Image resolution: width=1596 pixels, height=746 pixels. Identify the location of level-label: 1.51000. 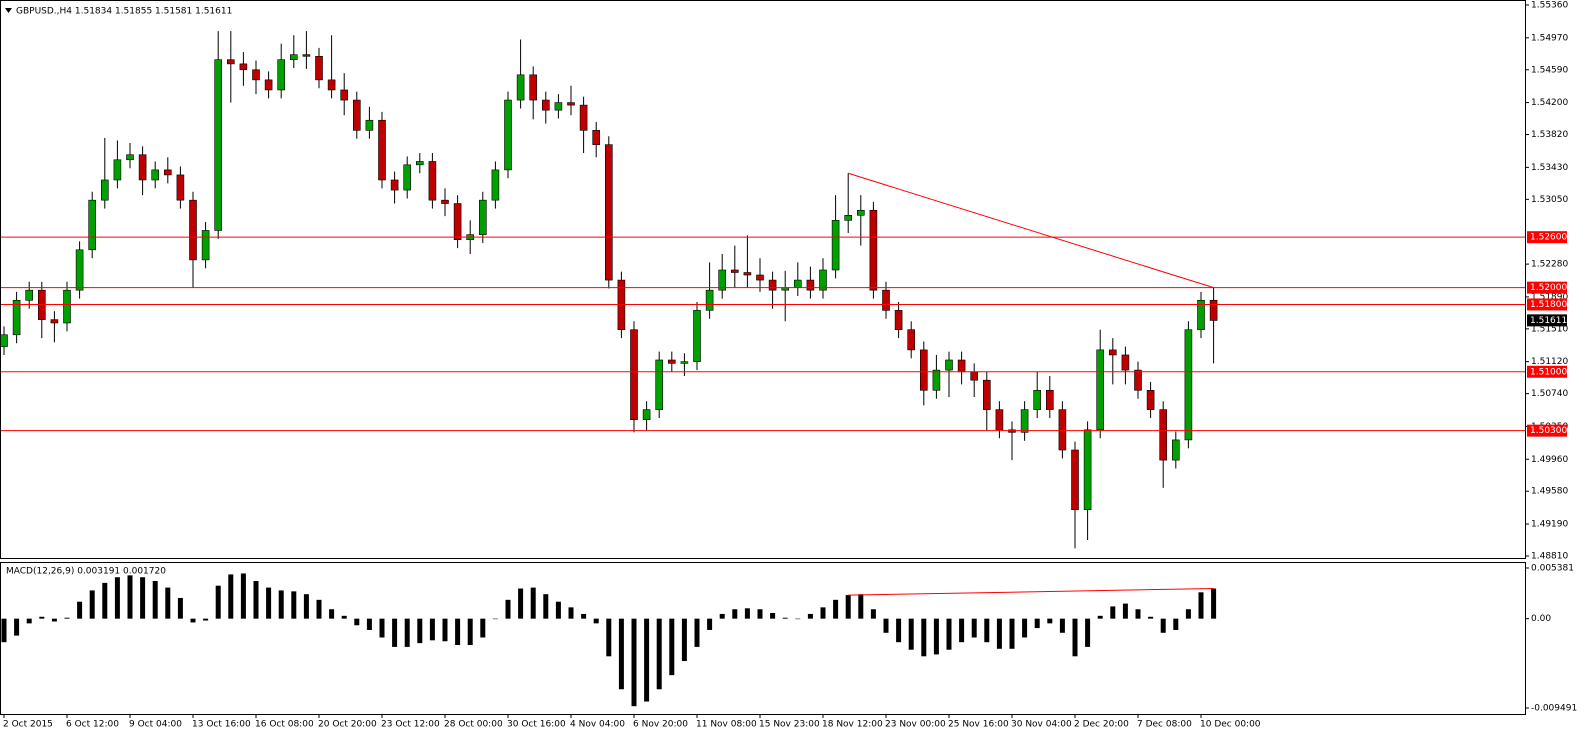
(1548, 372).